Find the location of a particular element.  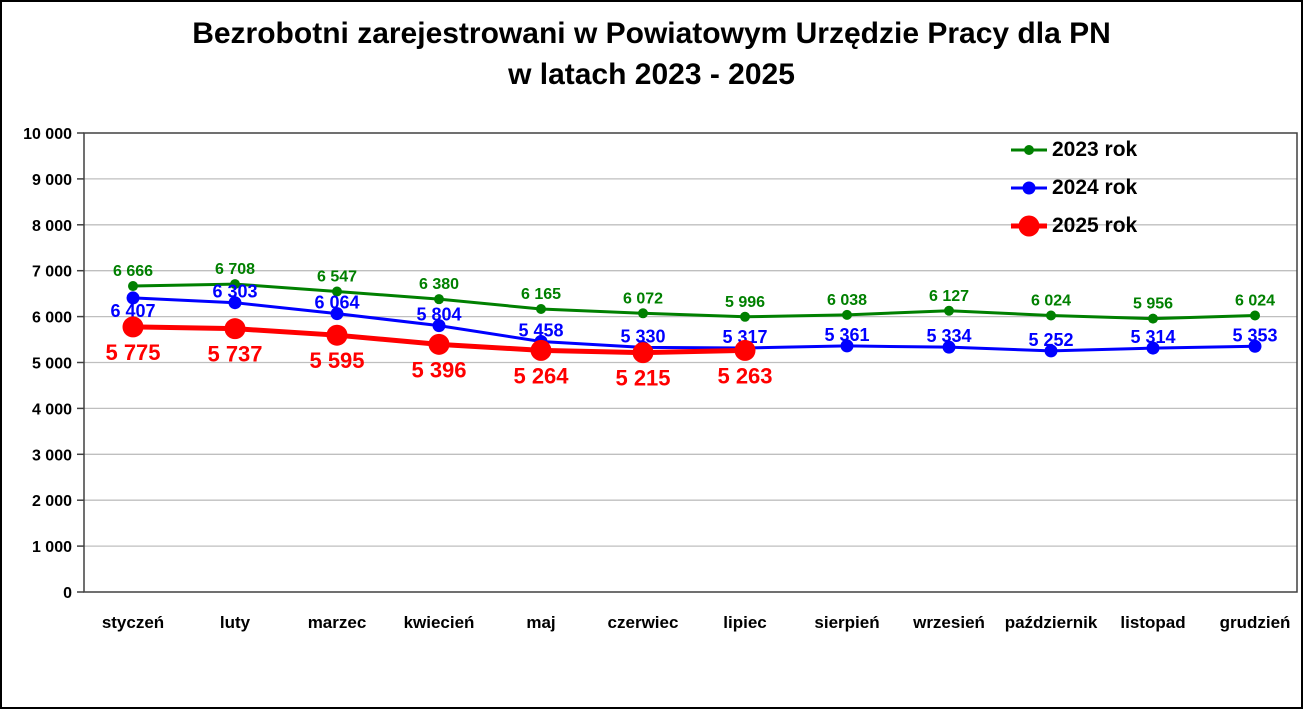

data-label: 6 064 is located at coordinates (336, 303).